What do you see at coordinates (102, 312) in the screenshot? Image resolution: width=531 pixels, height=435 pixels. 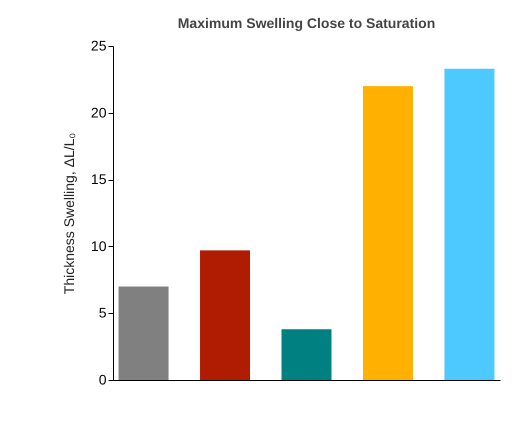 I see `y-tick-label: 5` at bounding box center [102, 312].